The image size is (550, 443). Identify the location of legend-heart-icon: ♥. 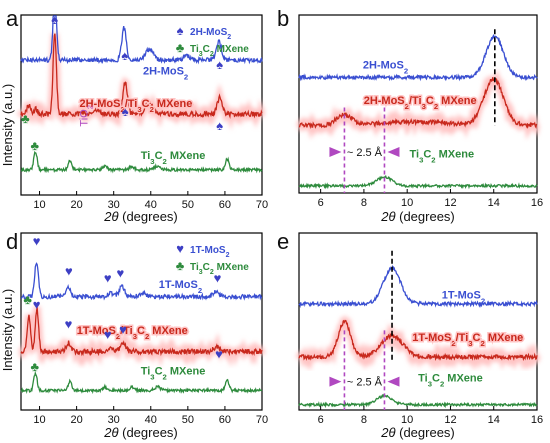
(180, 248).